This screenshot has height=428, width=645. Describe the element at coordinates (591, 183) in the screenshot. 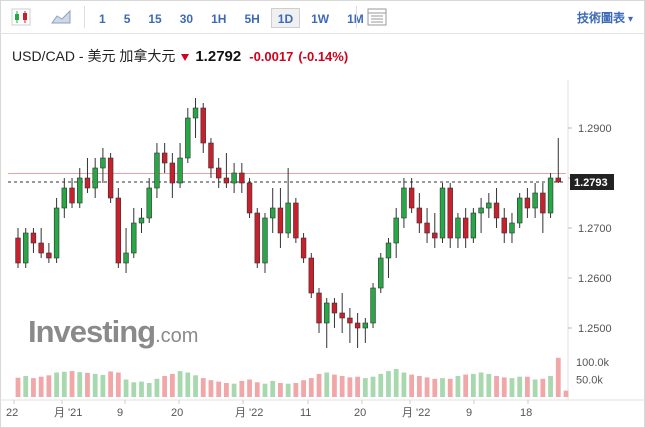

I see `current-price-label: 1.2793` at that location.